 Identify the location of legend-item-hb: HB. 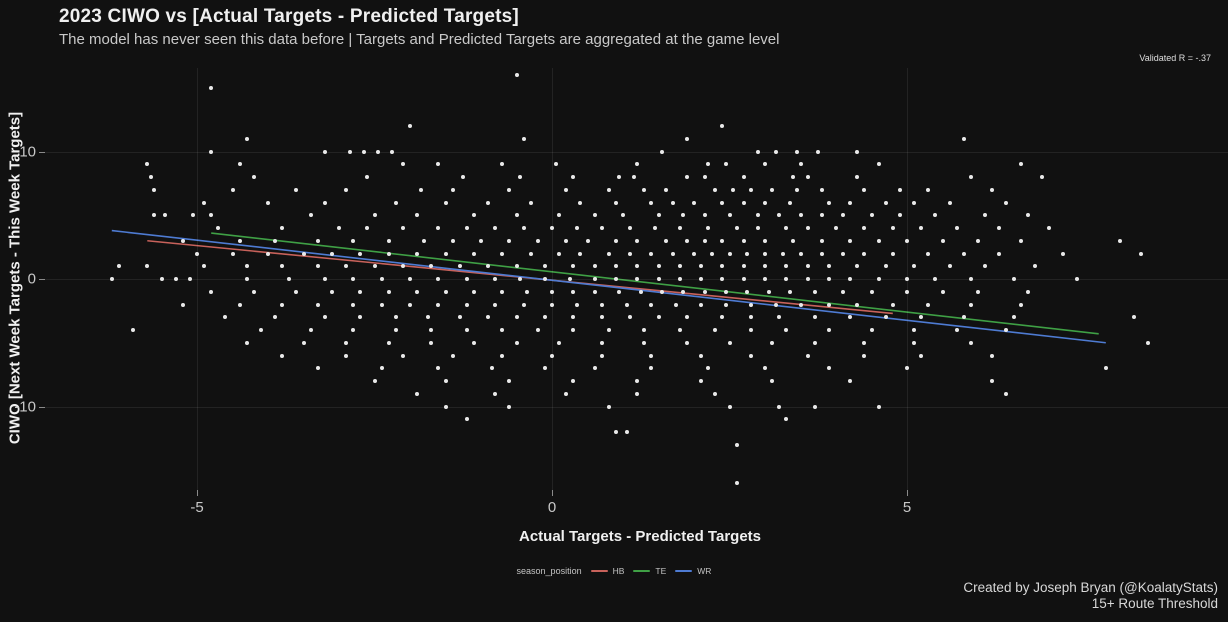
(607, 571).